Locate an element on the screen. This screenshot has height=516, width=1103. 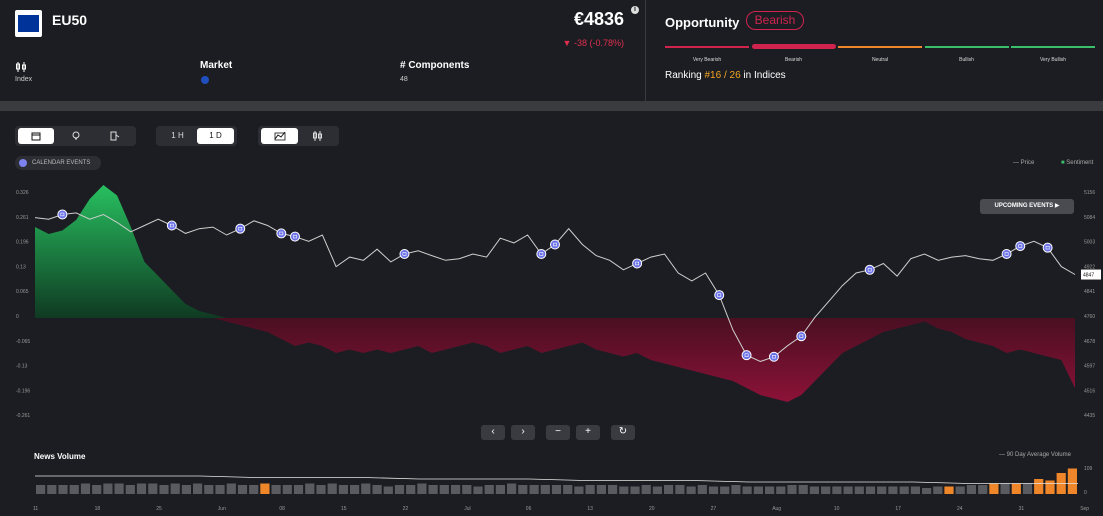
news-volume-title: News Volume is located at coordinates (60, 456).